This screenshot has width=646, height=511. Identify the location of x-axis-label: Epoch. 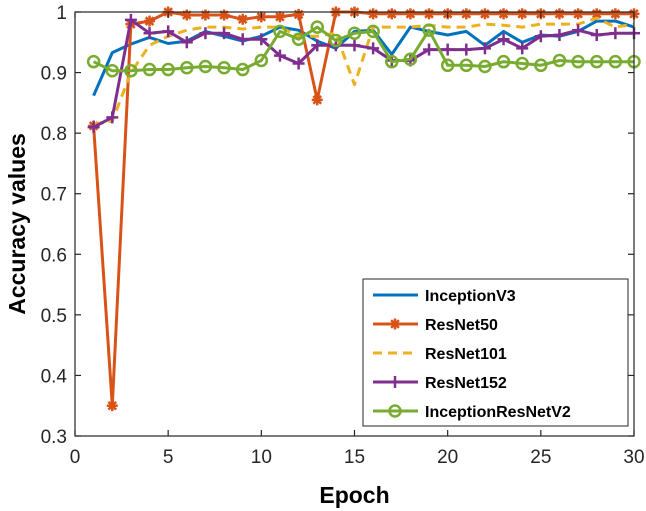
(354, 495).